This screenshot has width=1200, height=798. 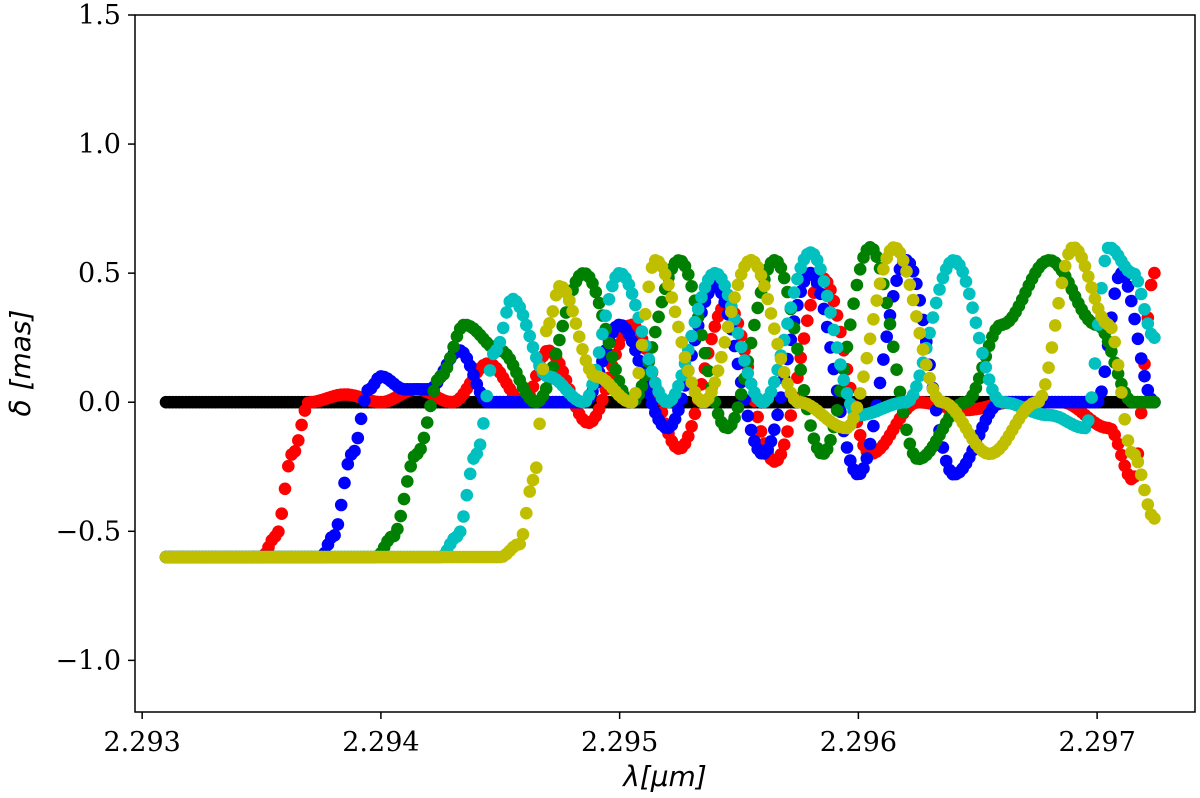 What do you see at coordinates (99, 144) in the screenshot?
I see `y-tick-label: 1.0` at bounding box center [99, 144].